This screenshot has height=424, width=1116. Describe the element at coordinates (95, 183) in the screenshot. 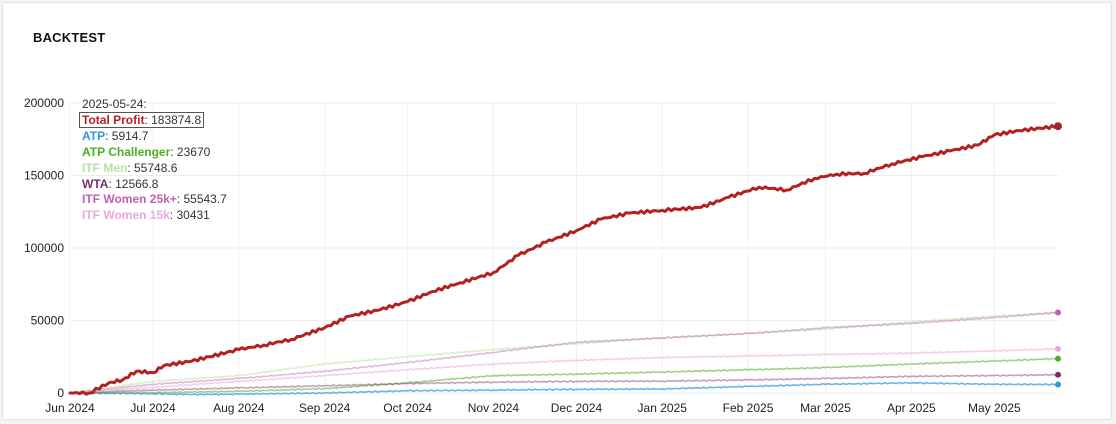

I see `legend-series-name: WTA` at that location.